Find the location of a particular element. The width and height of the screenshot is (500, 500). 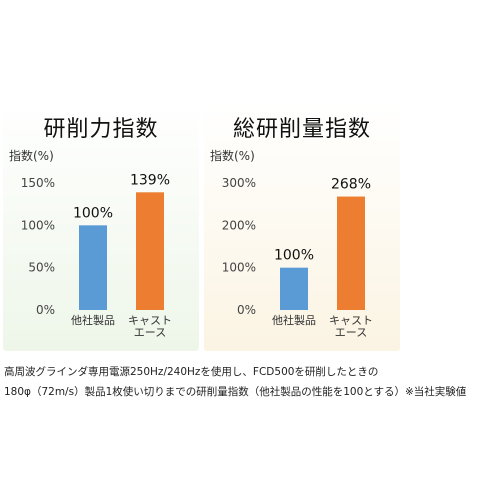

y-tick-label: 150% is located at coordinates (38, 183).